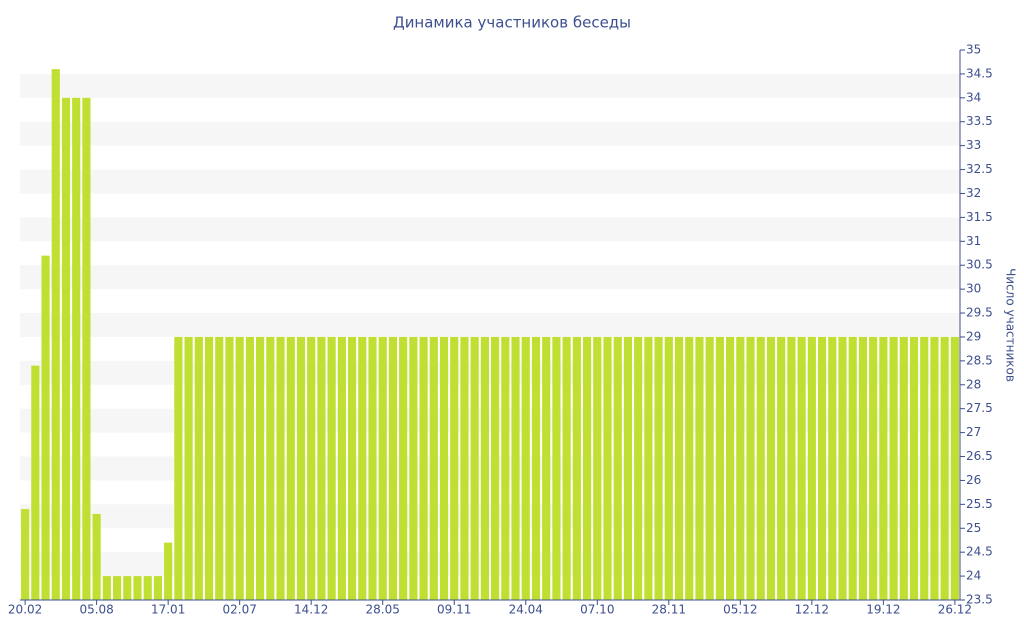 The image size is (1024, 640). Describe the element at coordinates (239, 610) in the screenshot. I see `x-tick-label: 02.07` at that location.